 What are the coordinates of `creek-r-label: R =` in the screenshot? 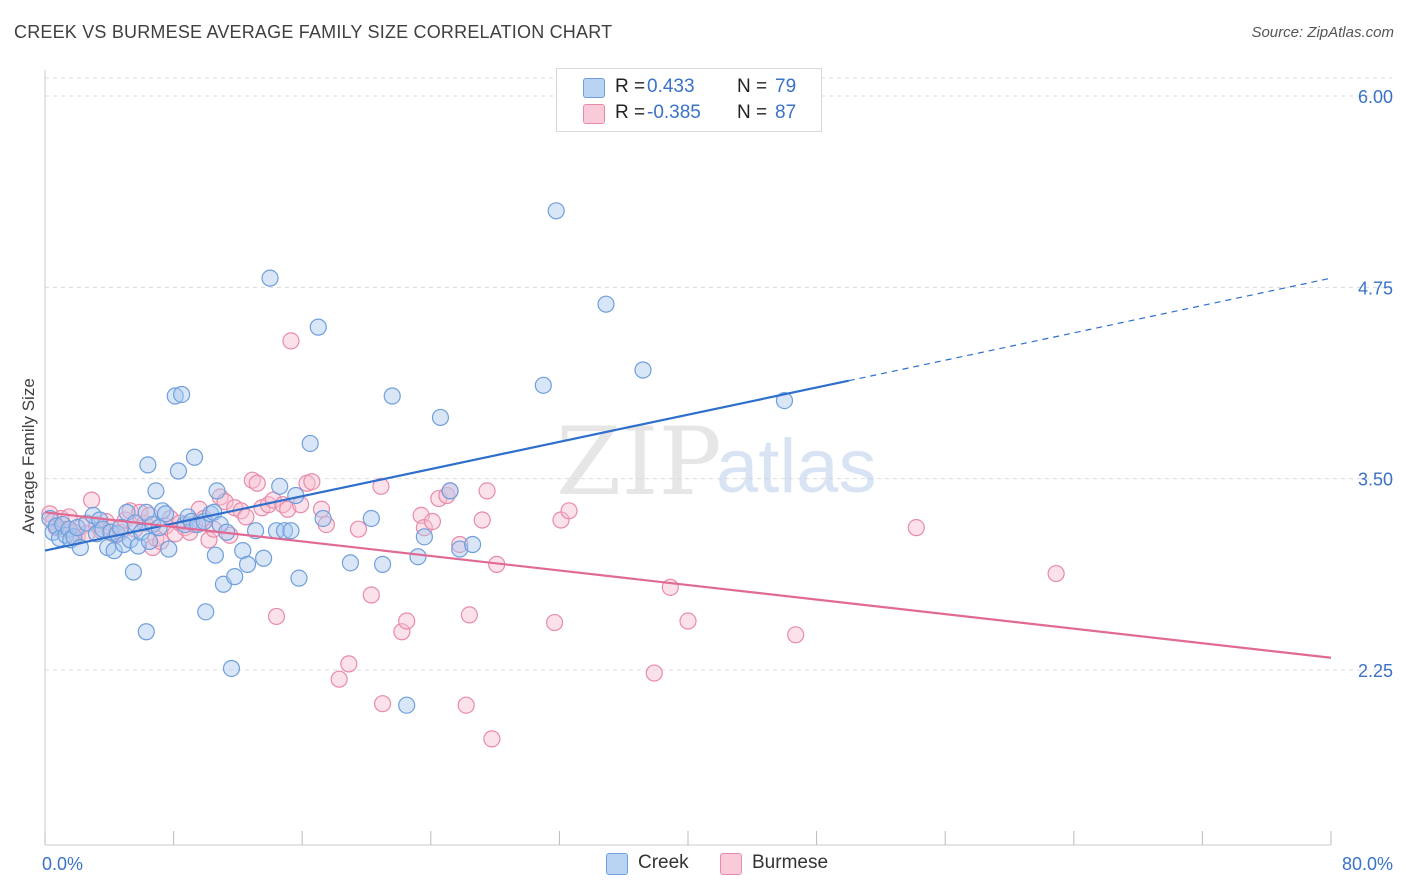 It's located at (630, 86).